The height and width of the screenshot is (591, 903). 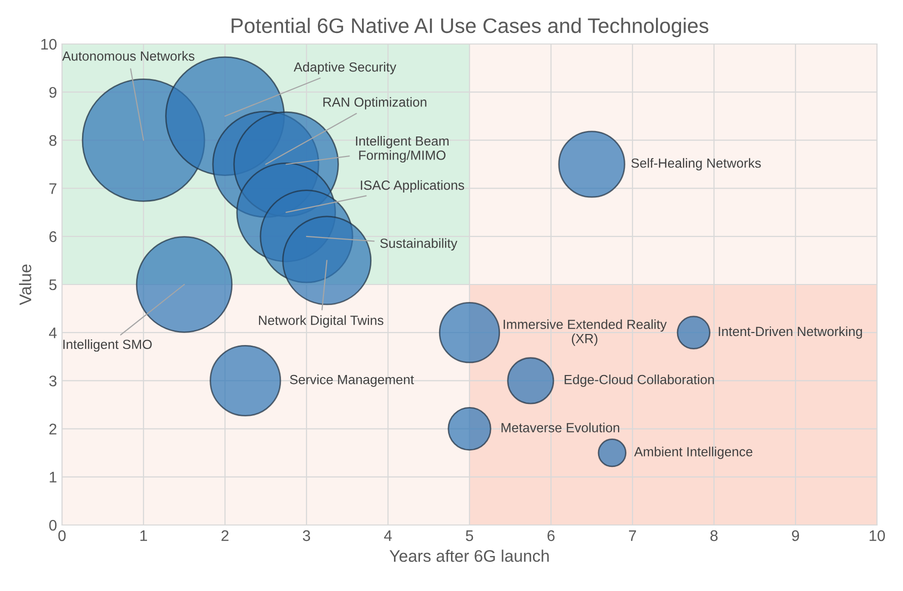 What do you see at coordinates (52, 236) in the screenshot?
I see `y-tick-label: 6` at bounding box center [52, 236].